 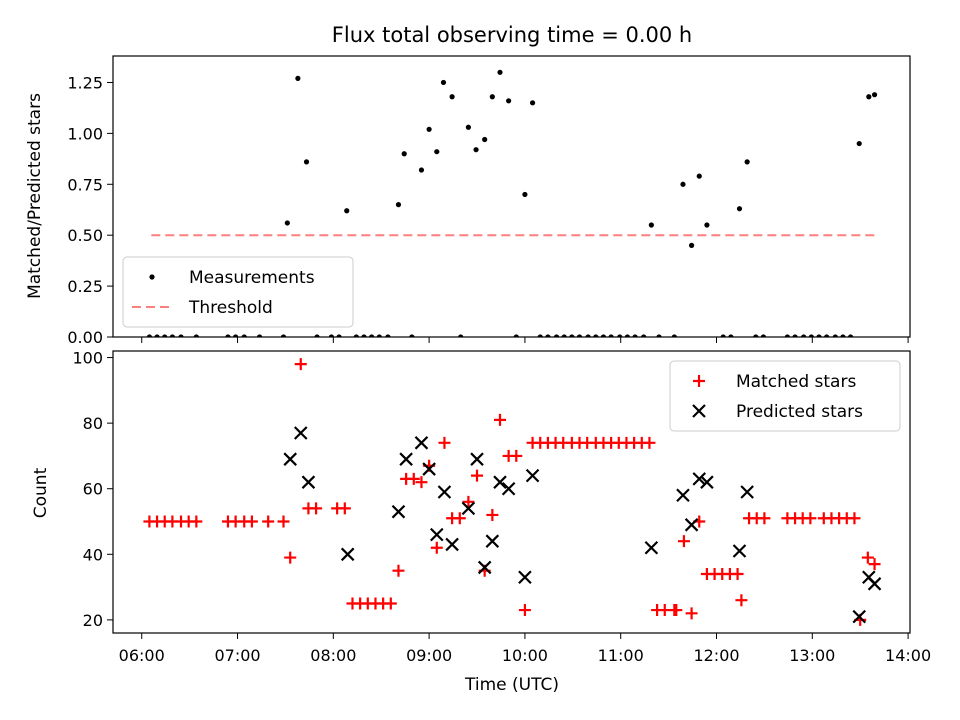 What do you see at coordinates (796, 382) in the screenshot?
I see `legend-label: Matched stars` at bounding box center [796, 382].